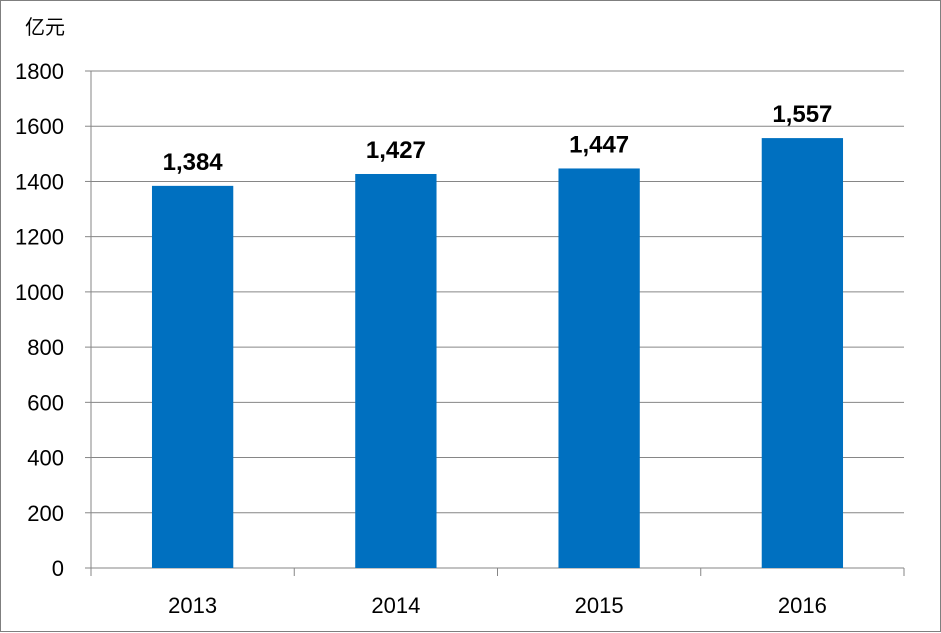  I want to click on bar-2014, so click(396, 370).